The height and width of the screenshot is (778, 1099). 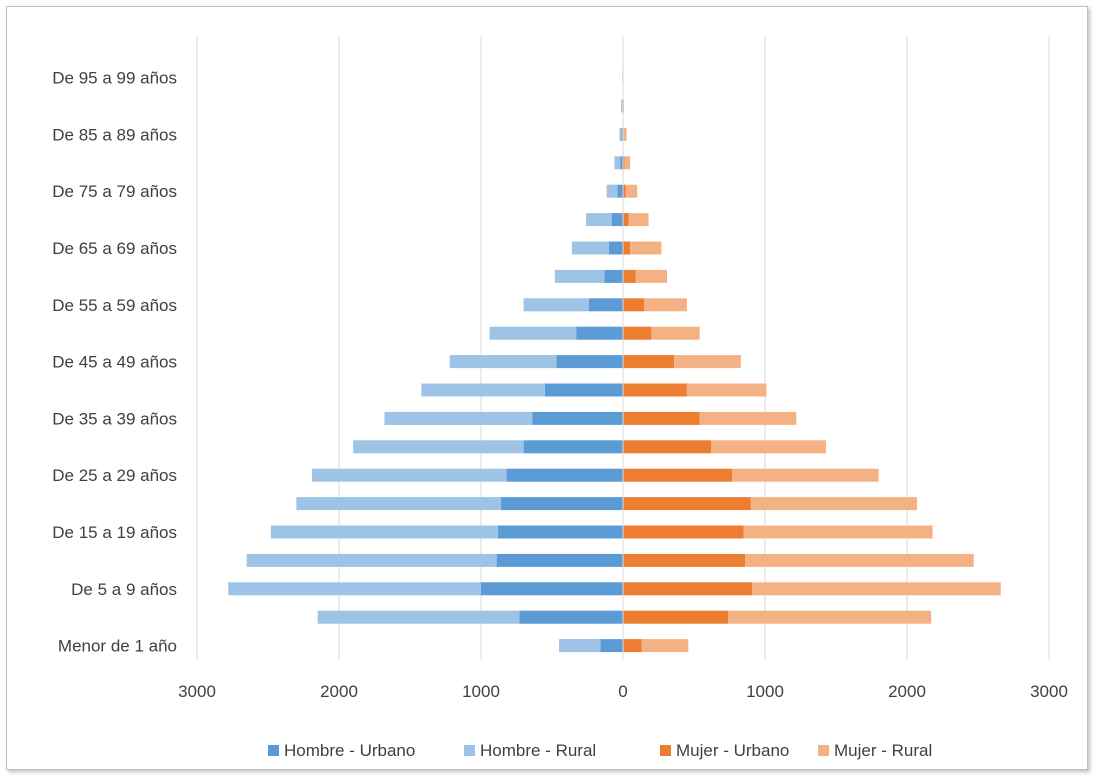 I want to click on legend-label: Hombre - Rural, so click(x=538, y=750).